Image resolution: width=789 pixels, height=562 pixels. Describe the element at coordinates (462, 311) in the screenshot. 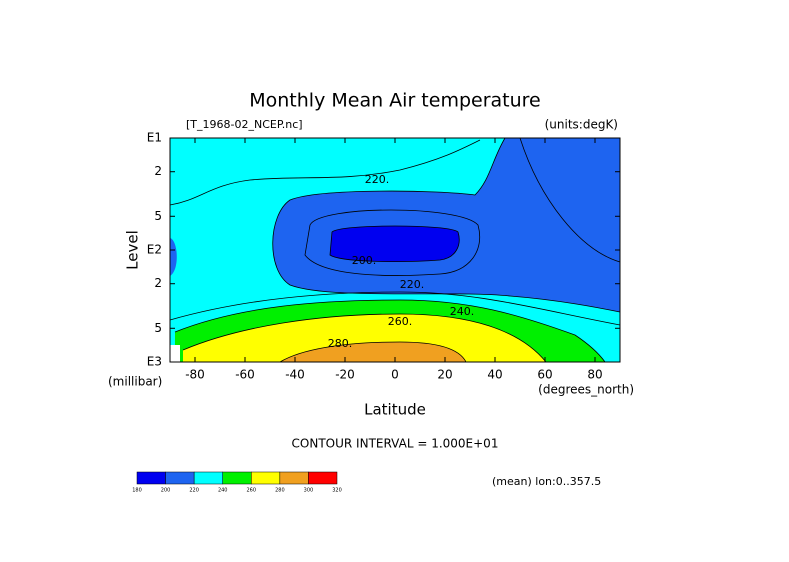

I see `contour-label: 240.` at that location.